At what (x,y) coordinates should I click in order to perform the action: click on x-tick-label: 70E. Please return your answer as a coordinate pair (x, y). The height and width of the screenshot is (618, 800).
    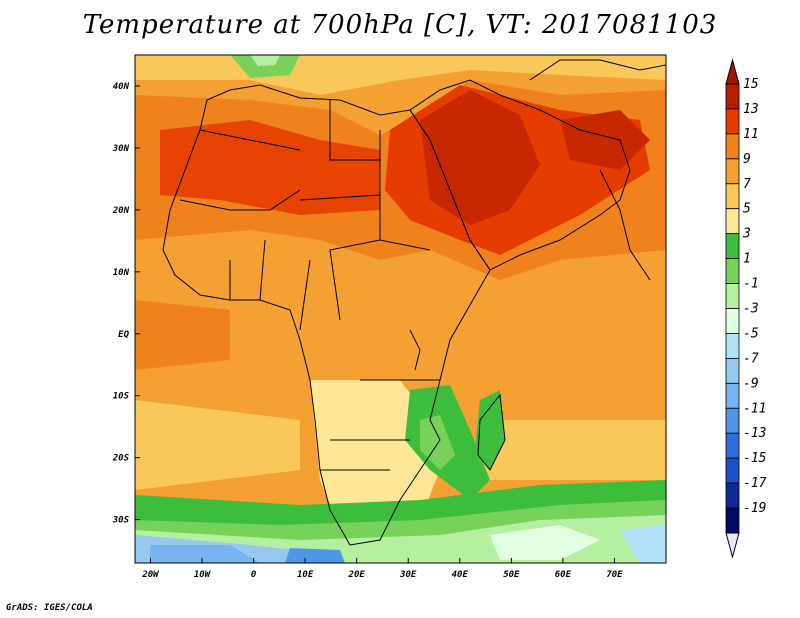
    Looking at the image, I should click on (614, 575).